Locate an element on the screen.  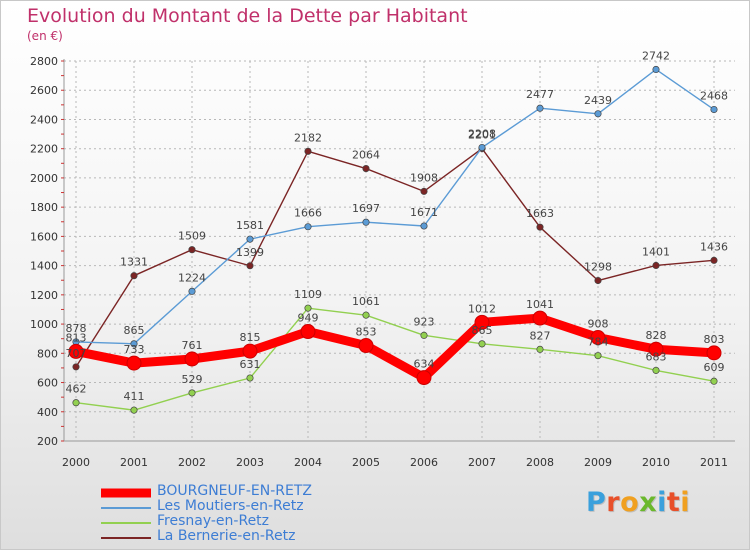
data-label: 529 is located at coordinates (192, 379).